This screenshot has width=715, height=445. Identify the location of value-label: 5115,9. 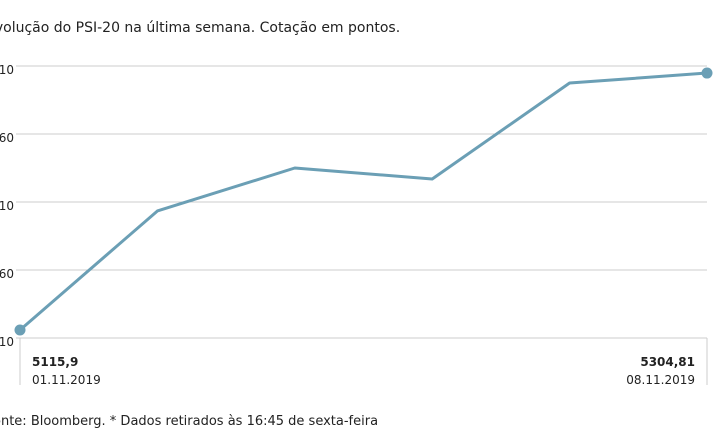
(55, 362).